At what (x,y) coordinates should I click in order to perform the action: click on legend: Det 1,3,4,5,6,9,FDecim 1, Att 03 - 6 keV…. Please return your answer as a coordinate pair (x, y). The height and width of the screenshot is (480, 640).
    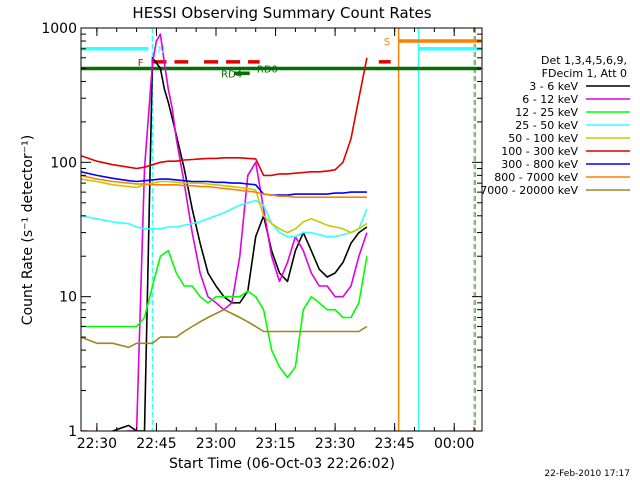
    Looking at the image, I should click on (555, 125).